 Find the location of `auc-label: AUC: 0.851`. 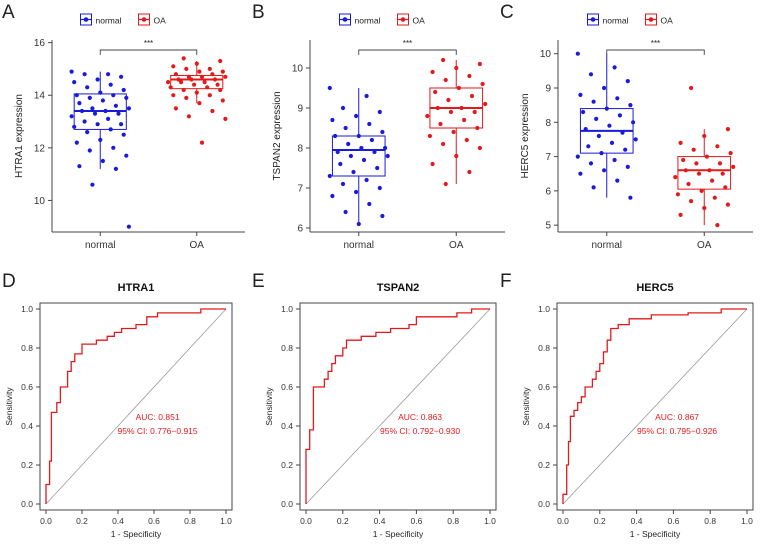

auc-label: AUC: 0.851 is located at coordinates (158, 417).